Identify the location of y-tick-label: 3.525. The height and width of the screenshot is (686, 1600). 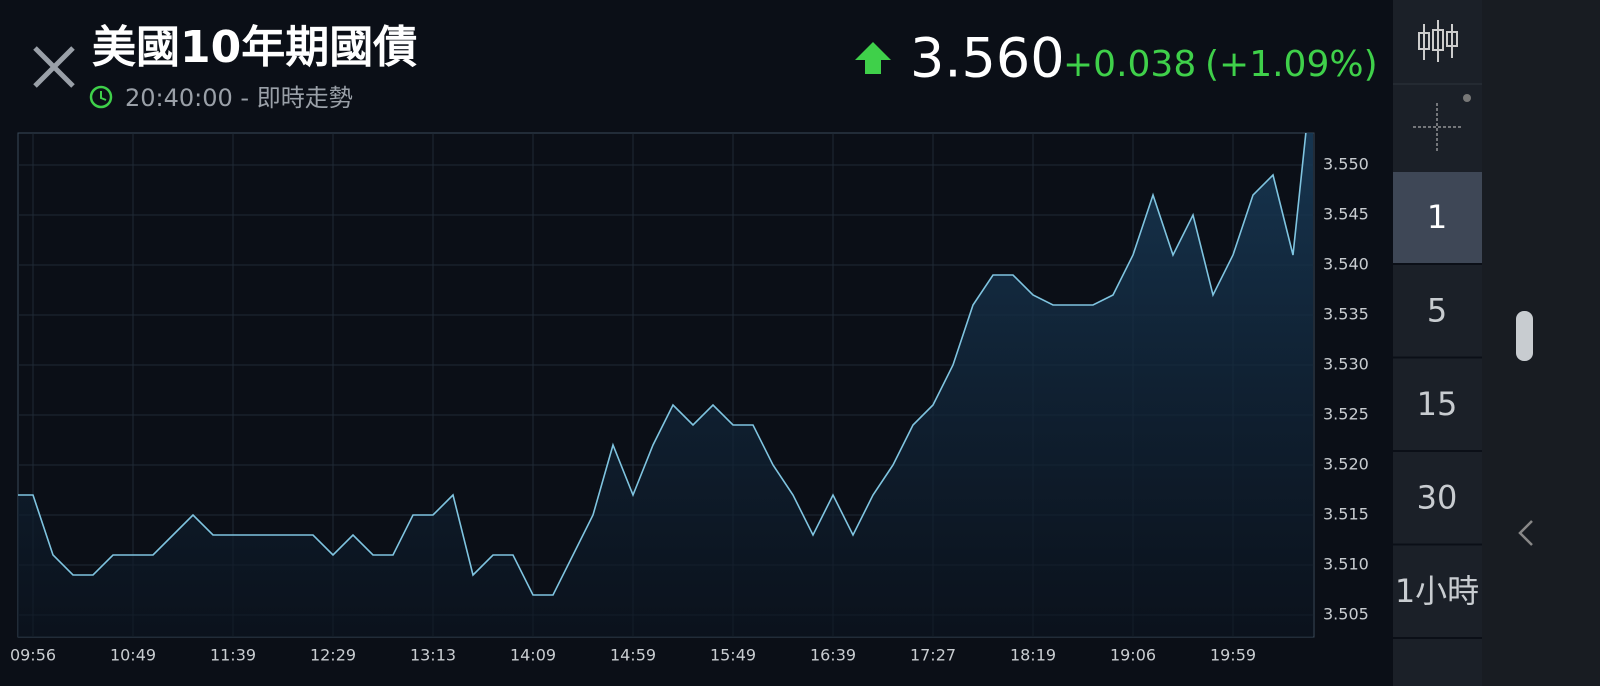
(1346, 414).